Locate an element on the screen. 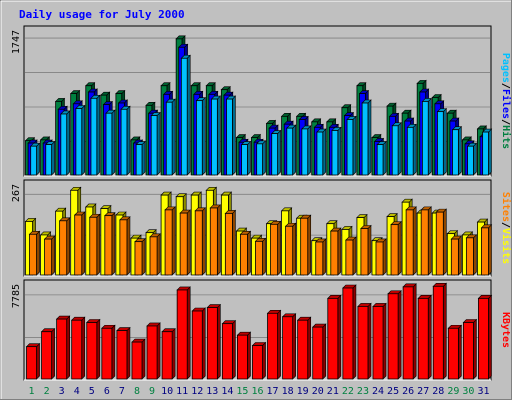 The image size is (512, 400). bar-visits-sites-day1-side is located at coordinates (38, 253).